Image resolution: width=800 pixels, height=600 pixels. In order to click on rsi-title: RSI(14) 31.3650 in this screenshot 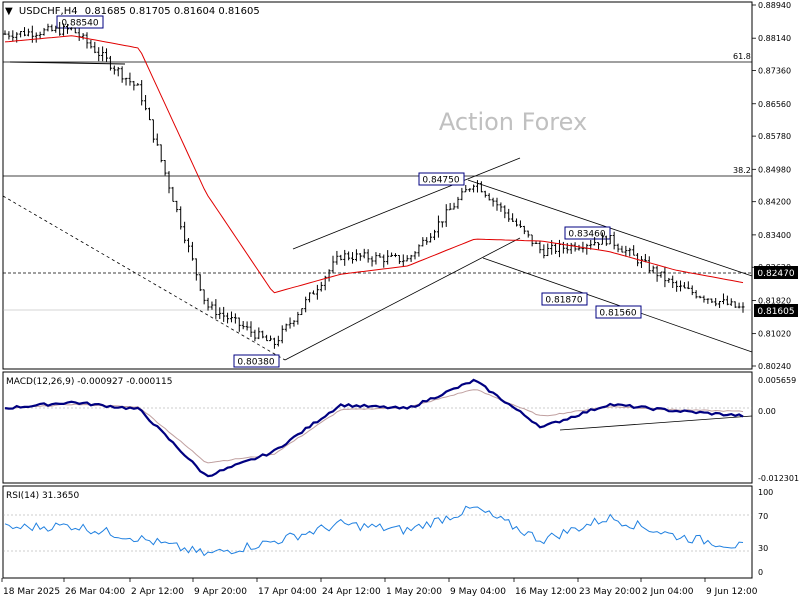, I will do `click(42, 496)`.